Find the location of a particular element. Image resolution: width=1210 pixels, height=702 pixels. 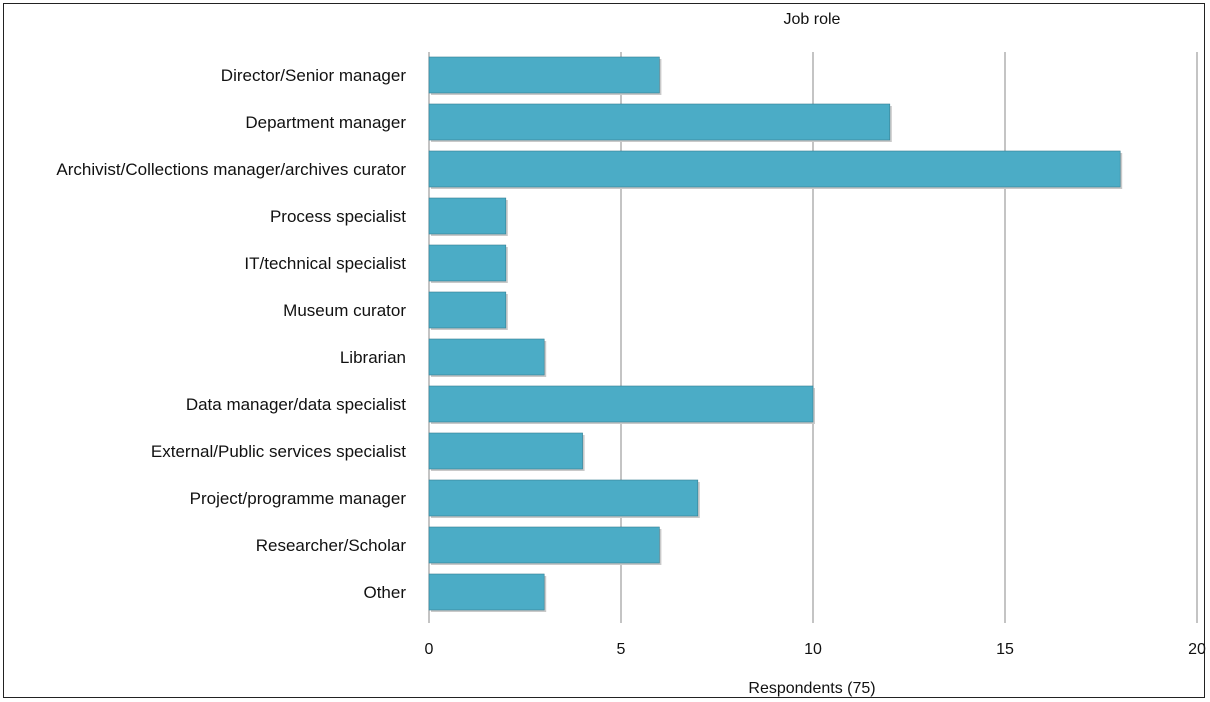

x-tick-label: 5 is located at coordinates (621, 649).